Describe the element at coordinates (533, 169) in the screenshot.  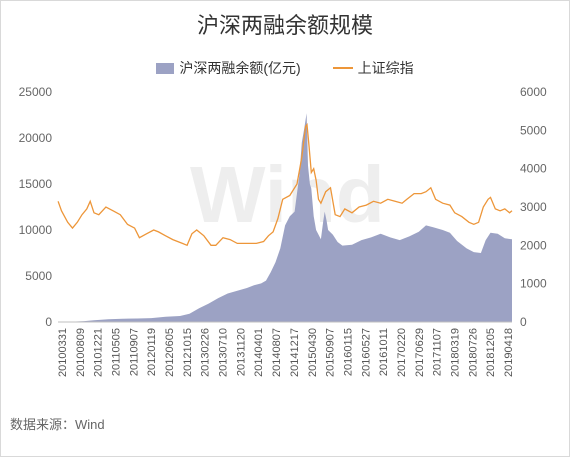
I see `right-axis-tick-label: 4000` at that location.